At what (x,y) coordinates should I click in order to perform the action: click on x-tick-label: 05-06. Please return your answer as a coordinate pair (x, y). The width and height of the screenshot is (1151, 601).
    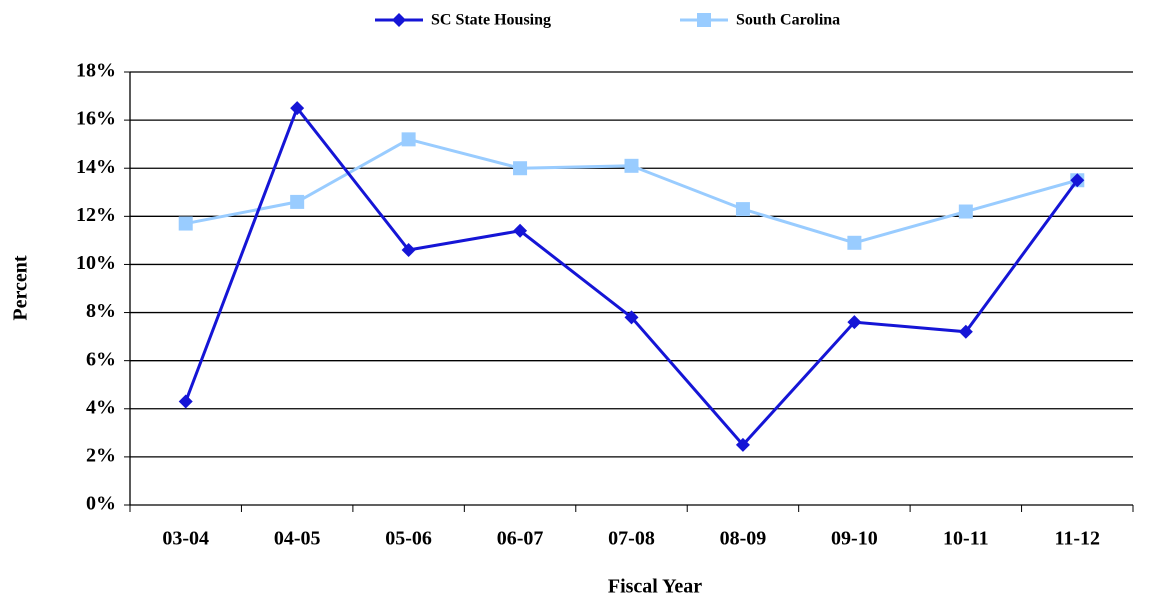
    Looking at the image, I should click on (408, 539).